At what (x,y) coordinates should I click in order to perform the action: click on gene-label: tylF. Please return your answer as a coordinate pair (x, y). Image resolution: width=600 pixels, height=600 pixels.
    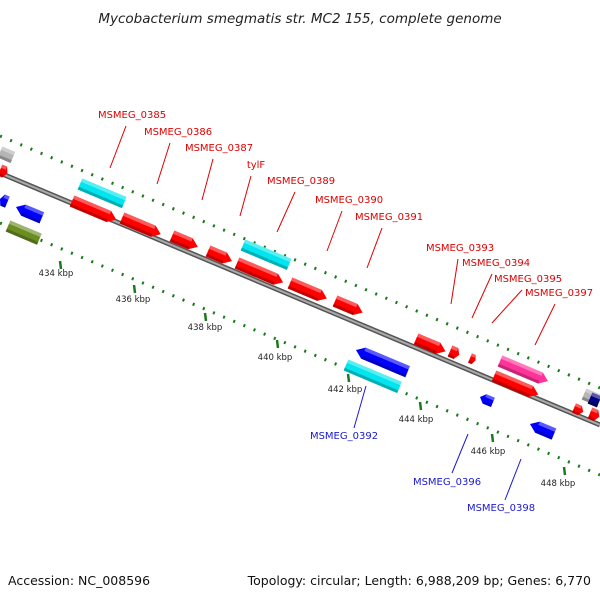
    Looking at the image, I should click on (256, 165).